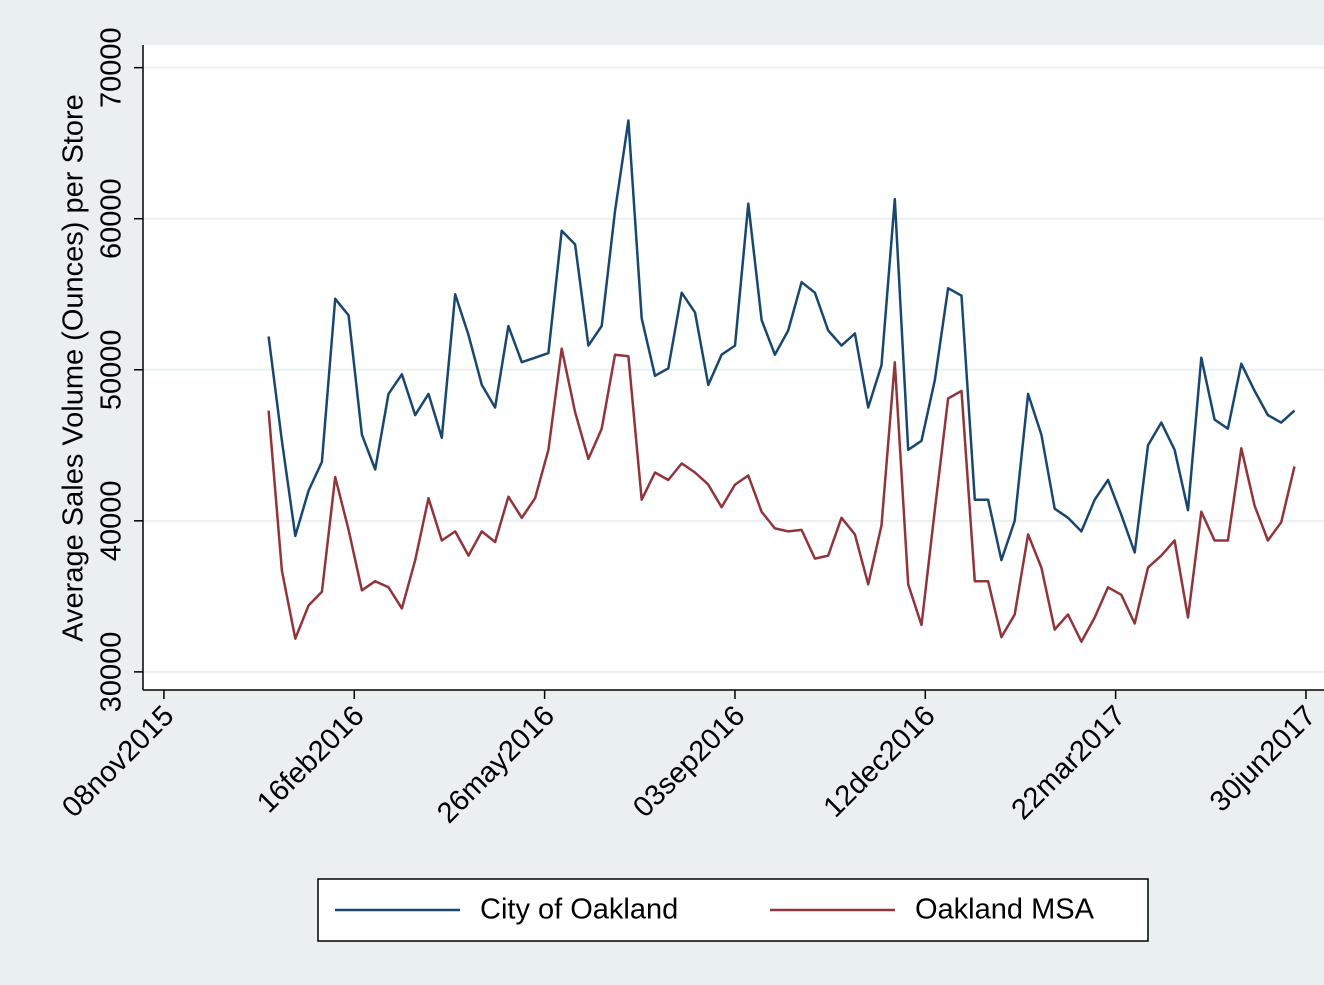 The height and width of the screenshot is (985, 1324). I want to click on y-tick-label: 70000, so click(112, 67).